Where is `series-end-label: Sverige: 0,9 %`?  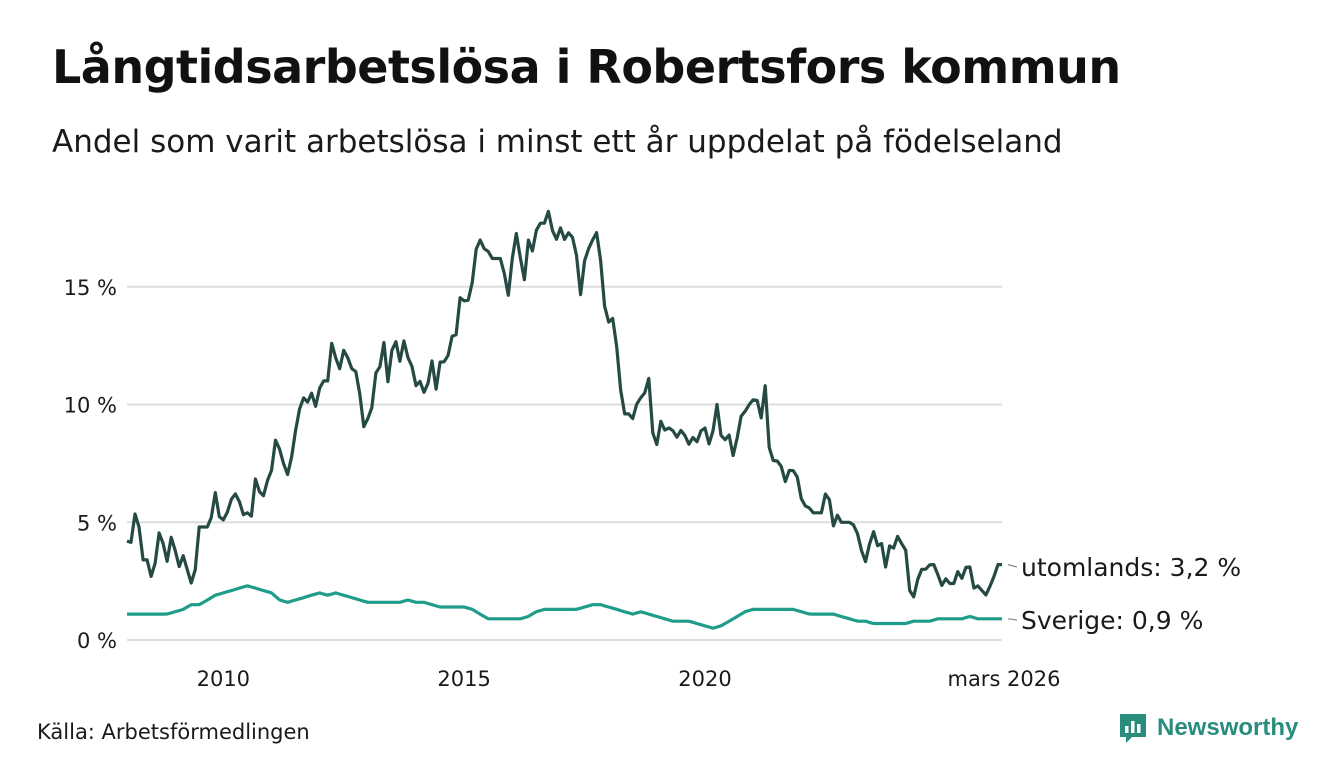
series-end-label: Sverige: 0,9 % is located at coordinates (1112, 620).